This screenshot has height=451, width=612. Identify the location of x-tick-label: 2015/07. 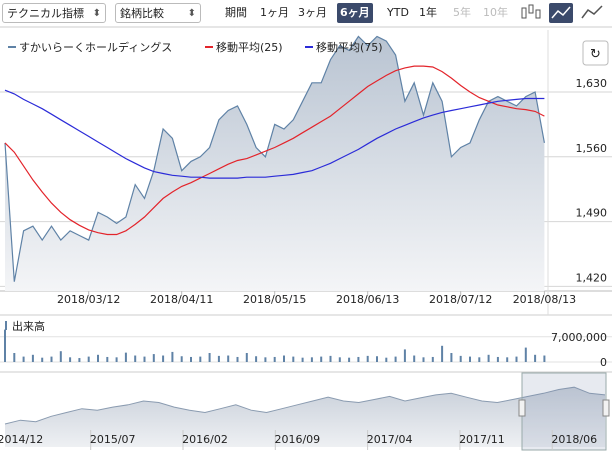
(113, 439).